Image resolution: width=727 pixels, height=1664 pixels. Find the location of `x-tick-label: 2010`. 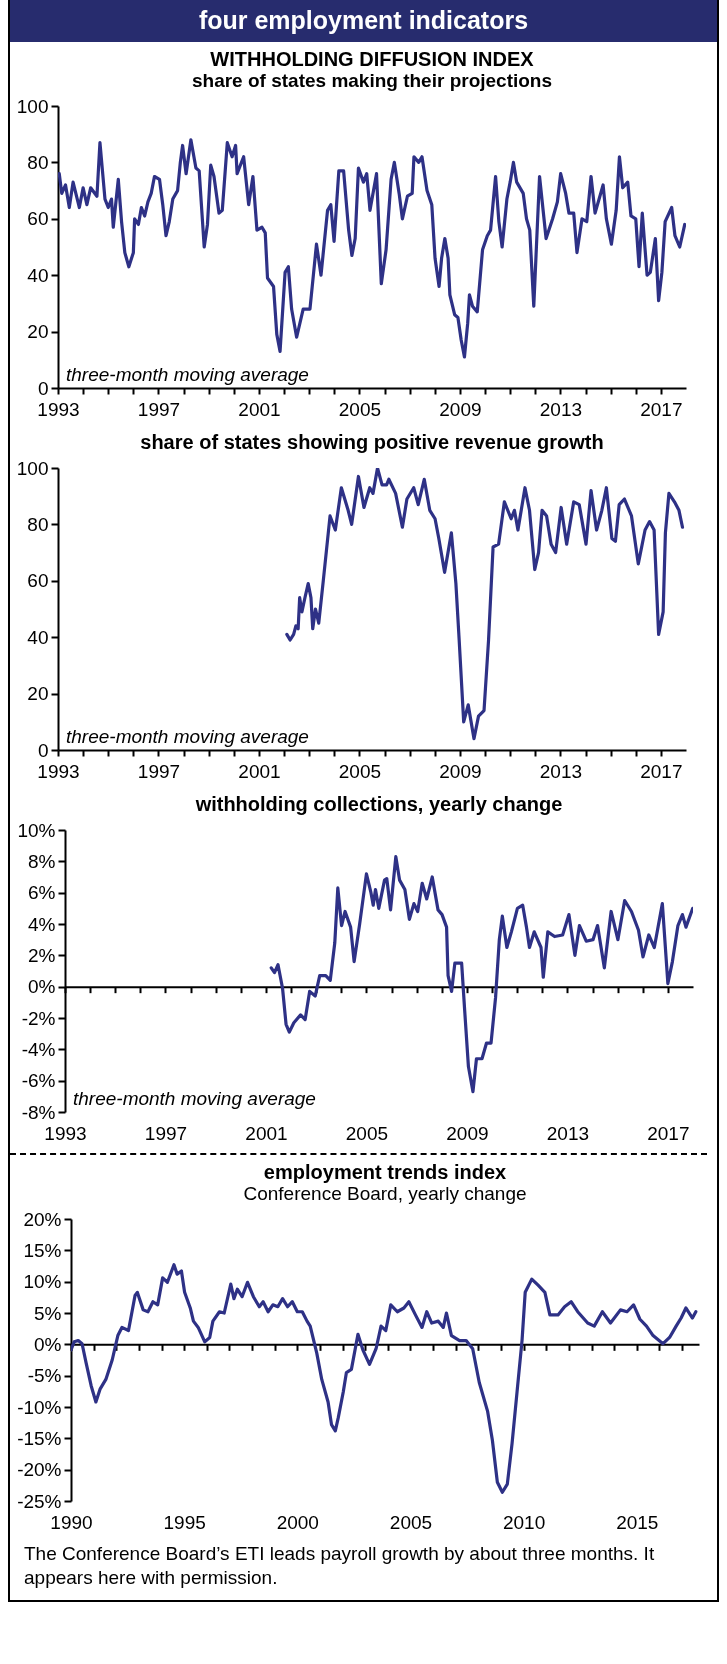

x-tick-label: 2010 is located at coordinates (524, 1522).